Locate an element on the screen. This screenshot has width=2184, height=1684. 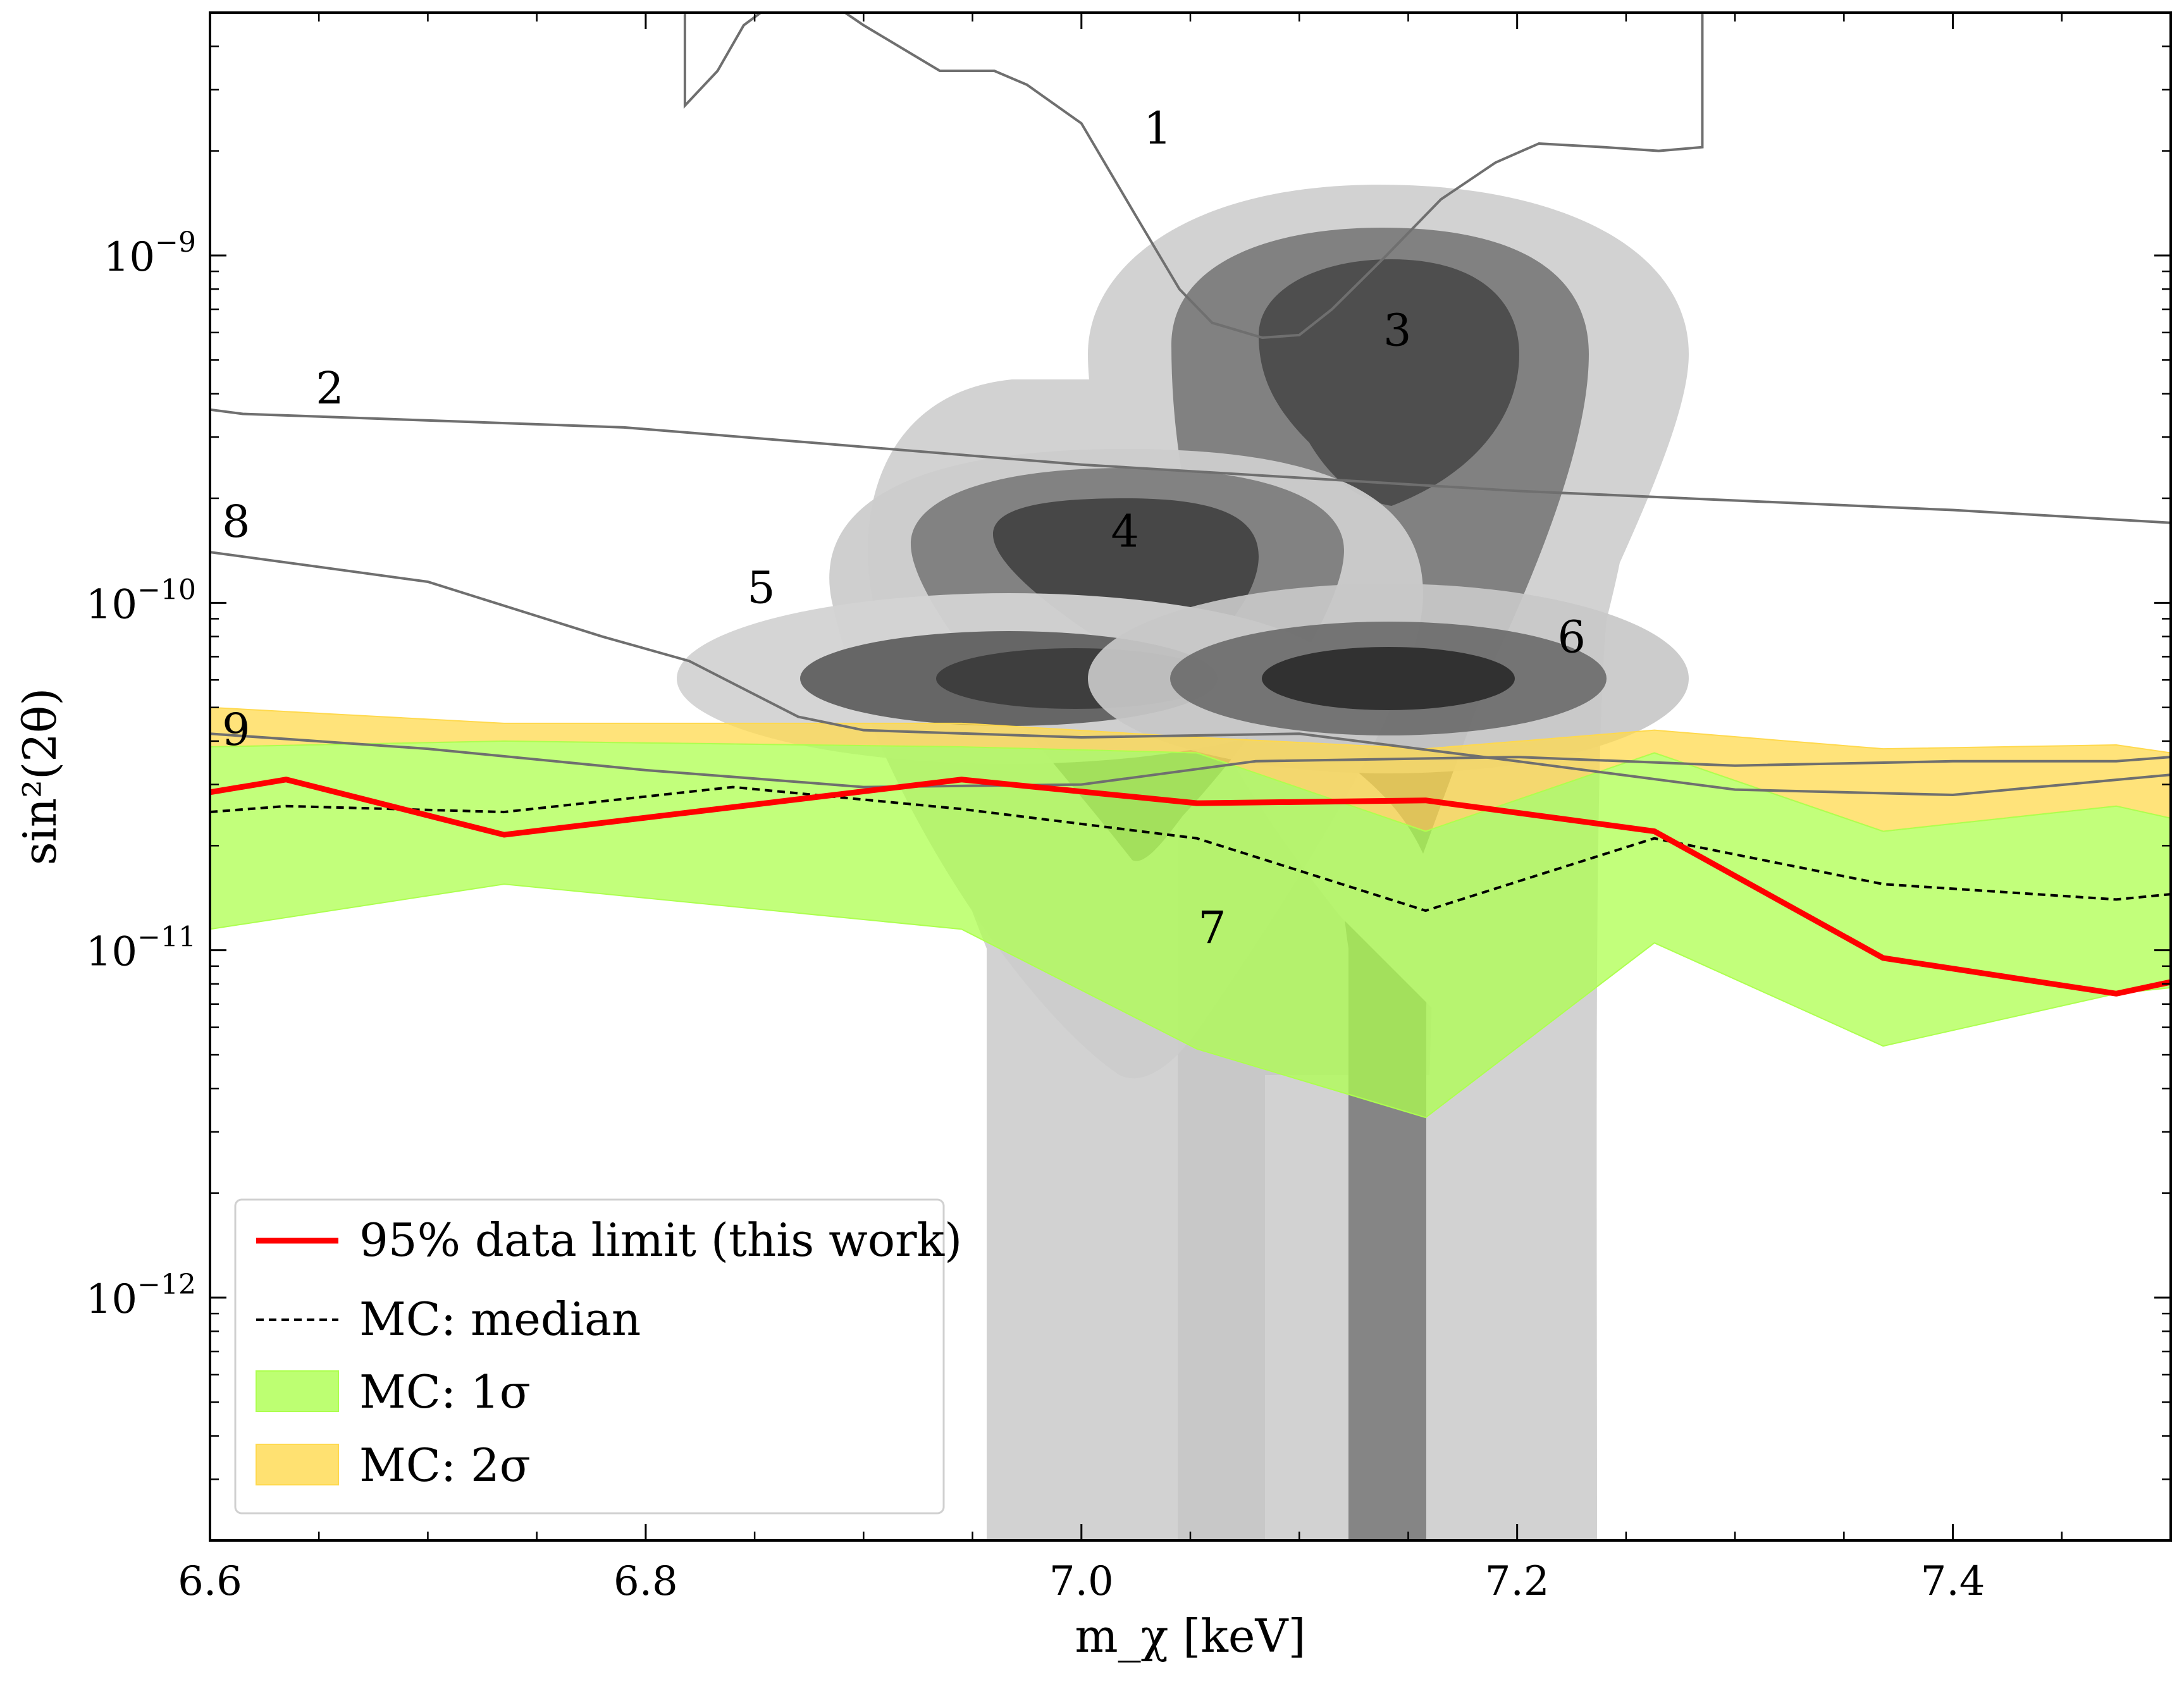
legend-item-mc-1: MC: 1σ is located at coordinates (393, 1391).